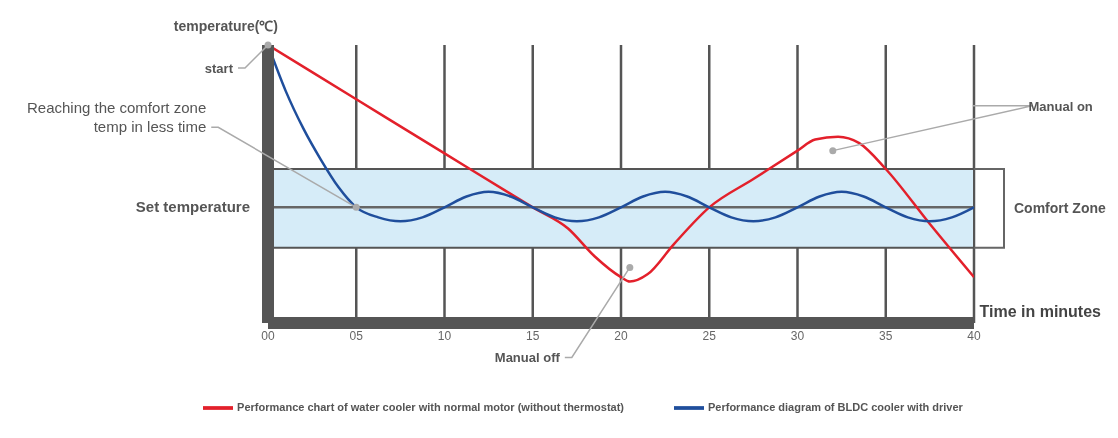 The image size is (1118, 438). I want to click on legend-label: Performance diagram of BLDC cooler with driver, so click(835, 406).